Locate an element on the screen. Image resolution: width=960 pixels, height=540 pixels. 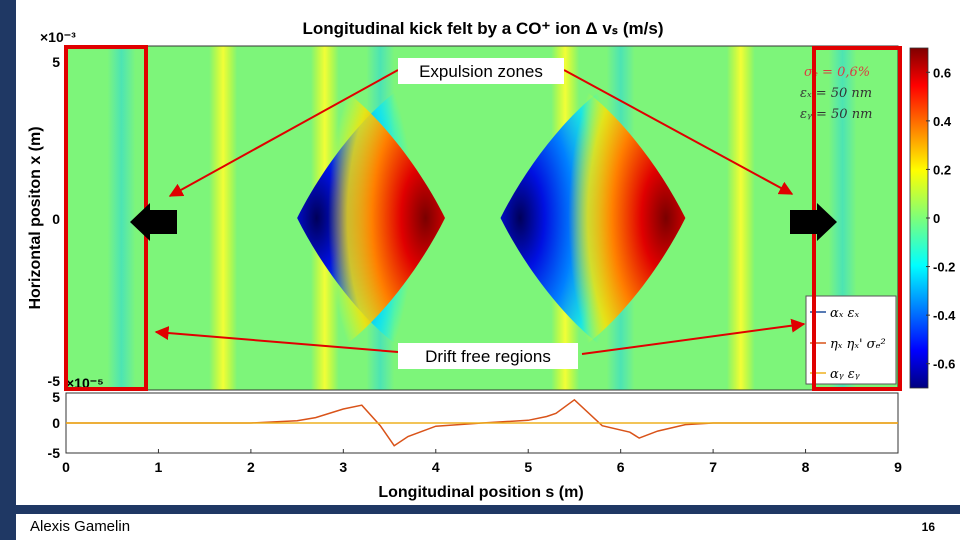
x-tick-label-5: 5 is located at coordinates (528, 467).